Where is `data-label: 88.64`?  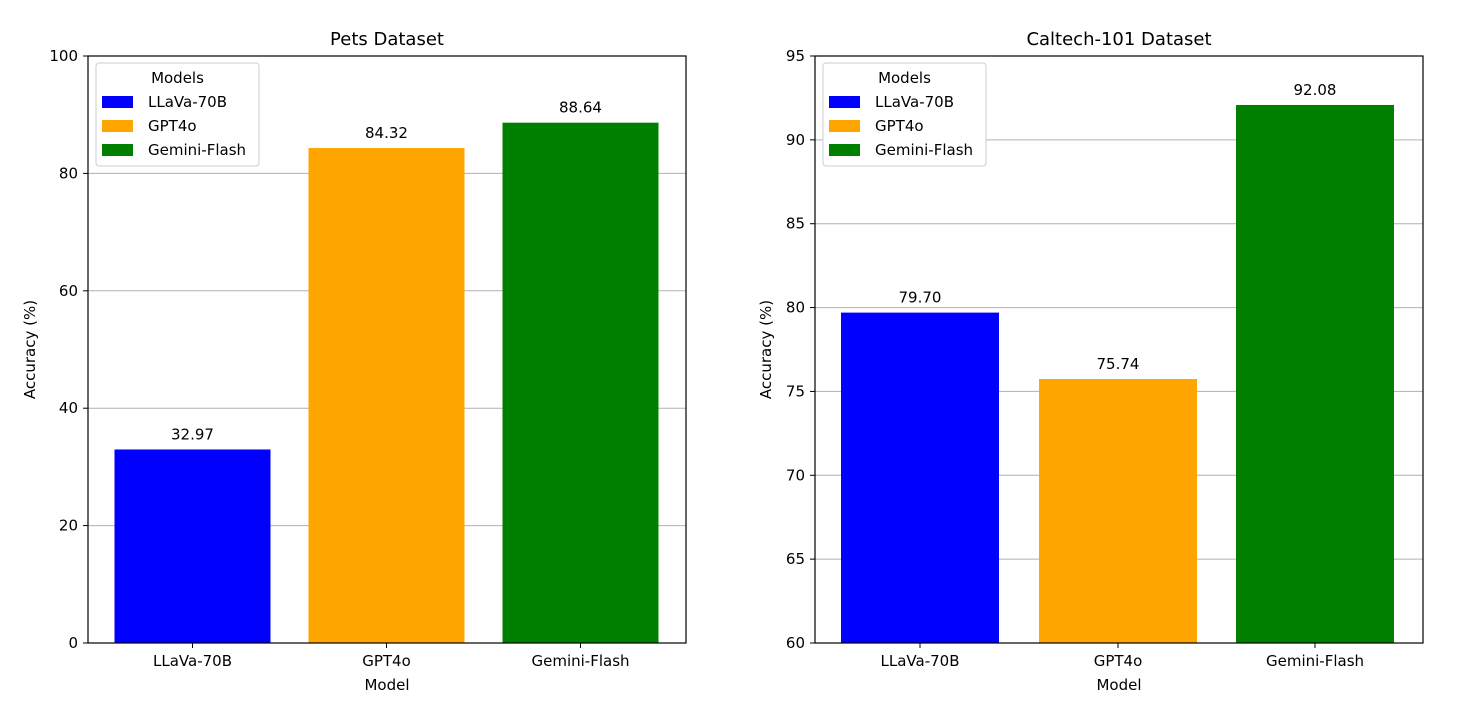
data-label: 88.64 is located at coordinates (580, 108).